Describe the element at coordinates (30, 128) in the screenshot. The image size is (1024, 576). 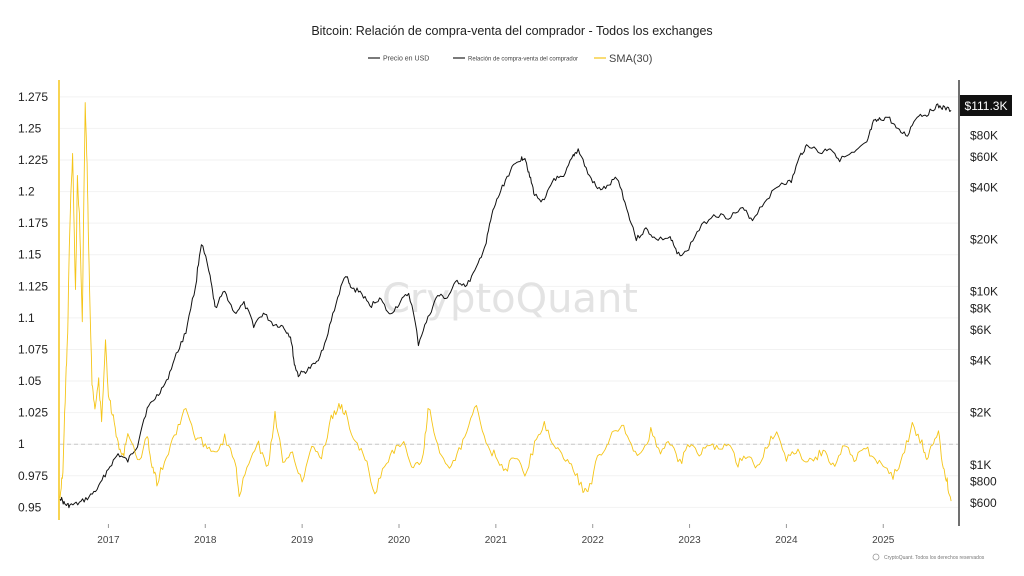
I see `left-tick-label: 1.25` at that location.